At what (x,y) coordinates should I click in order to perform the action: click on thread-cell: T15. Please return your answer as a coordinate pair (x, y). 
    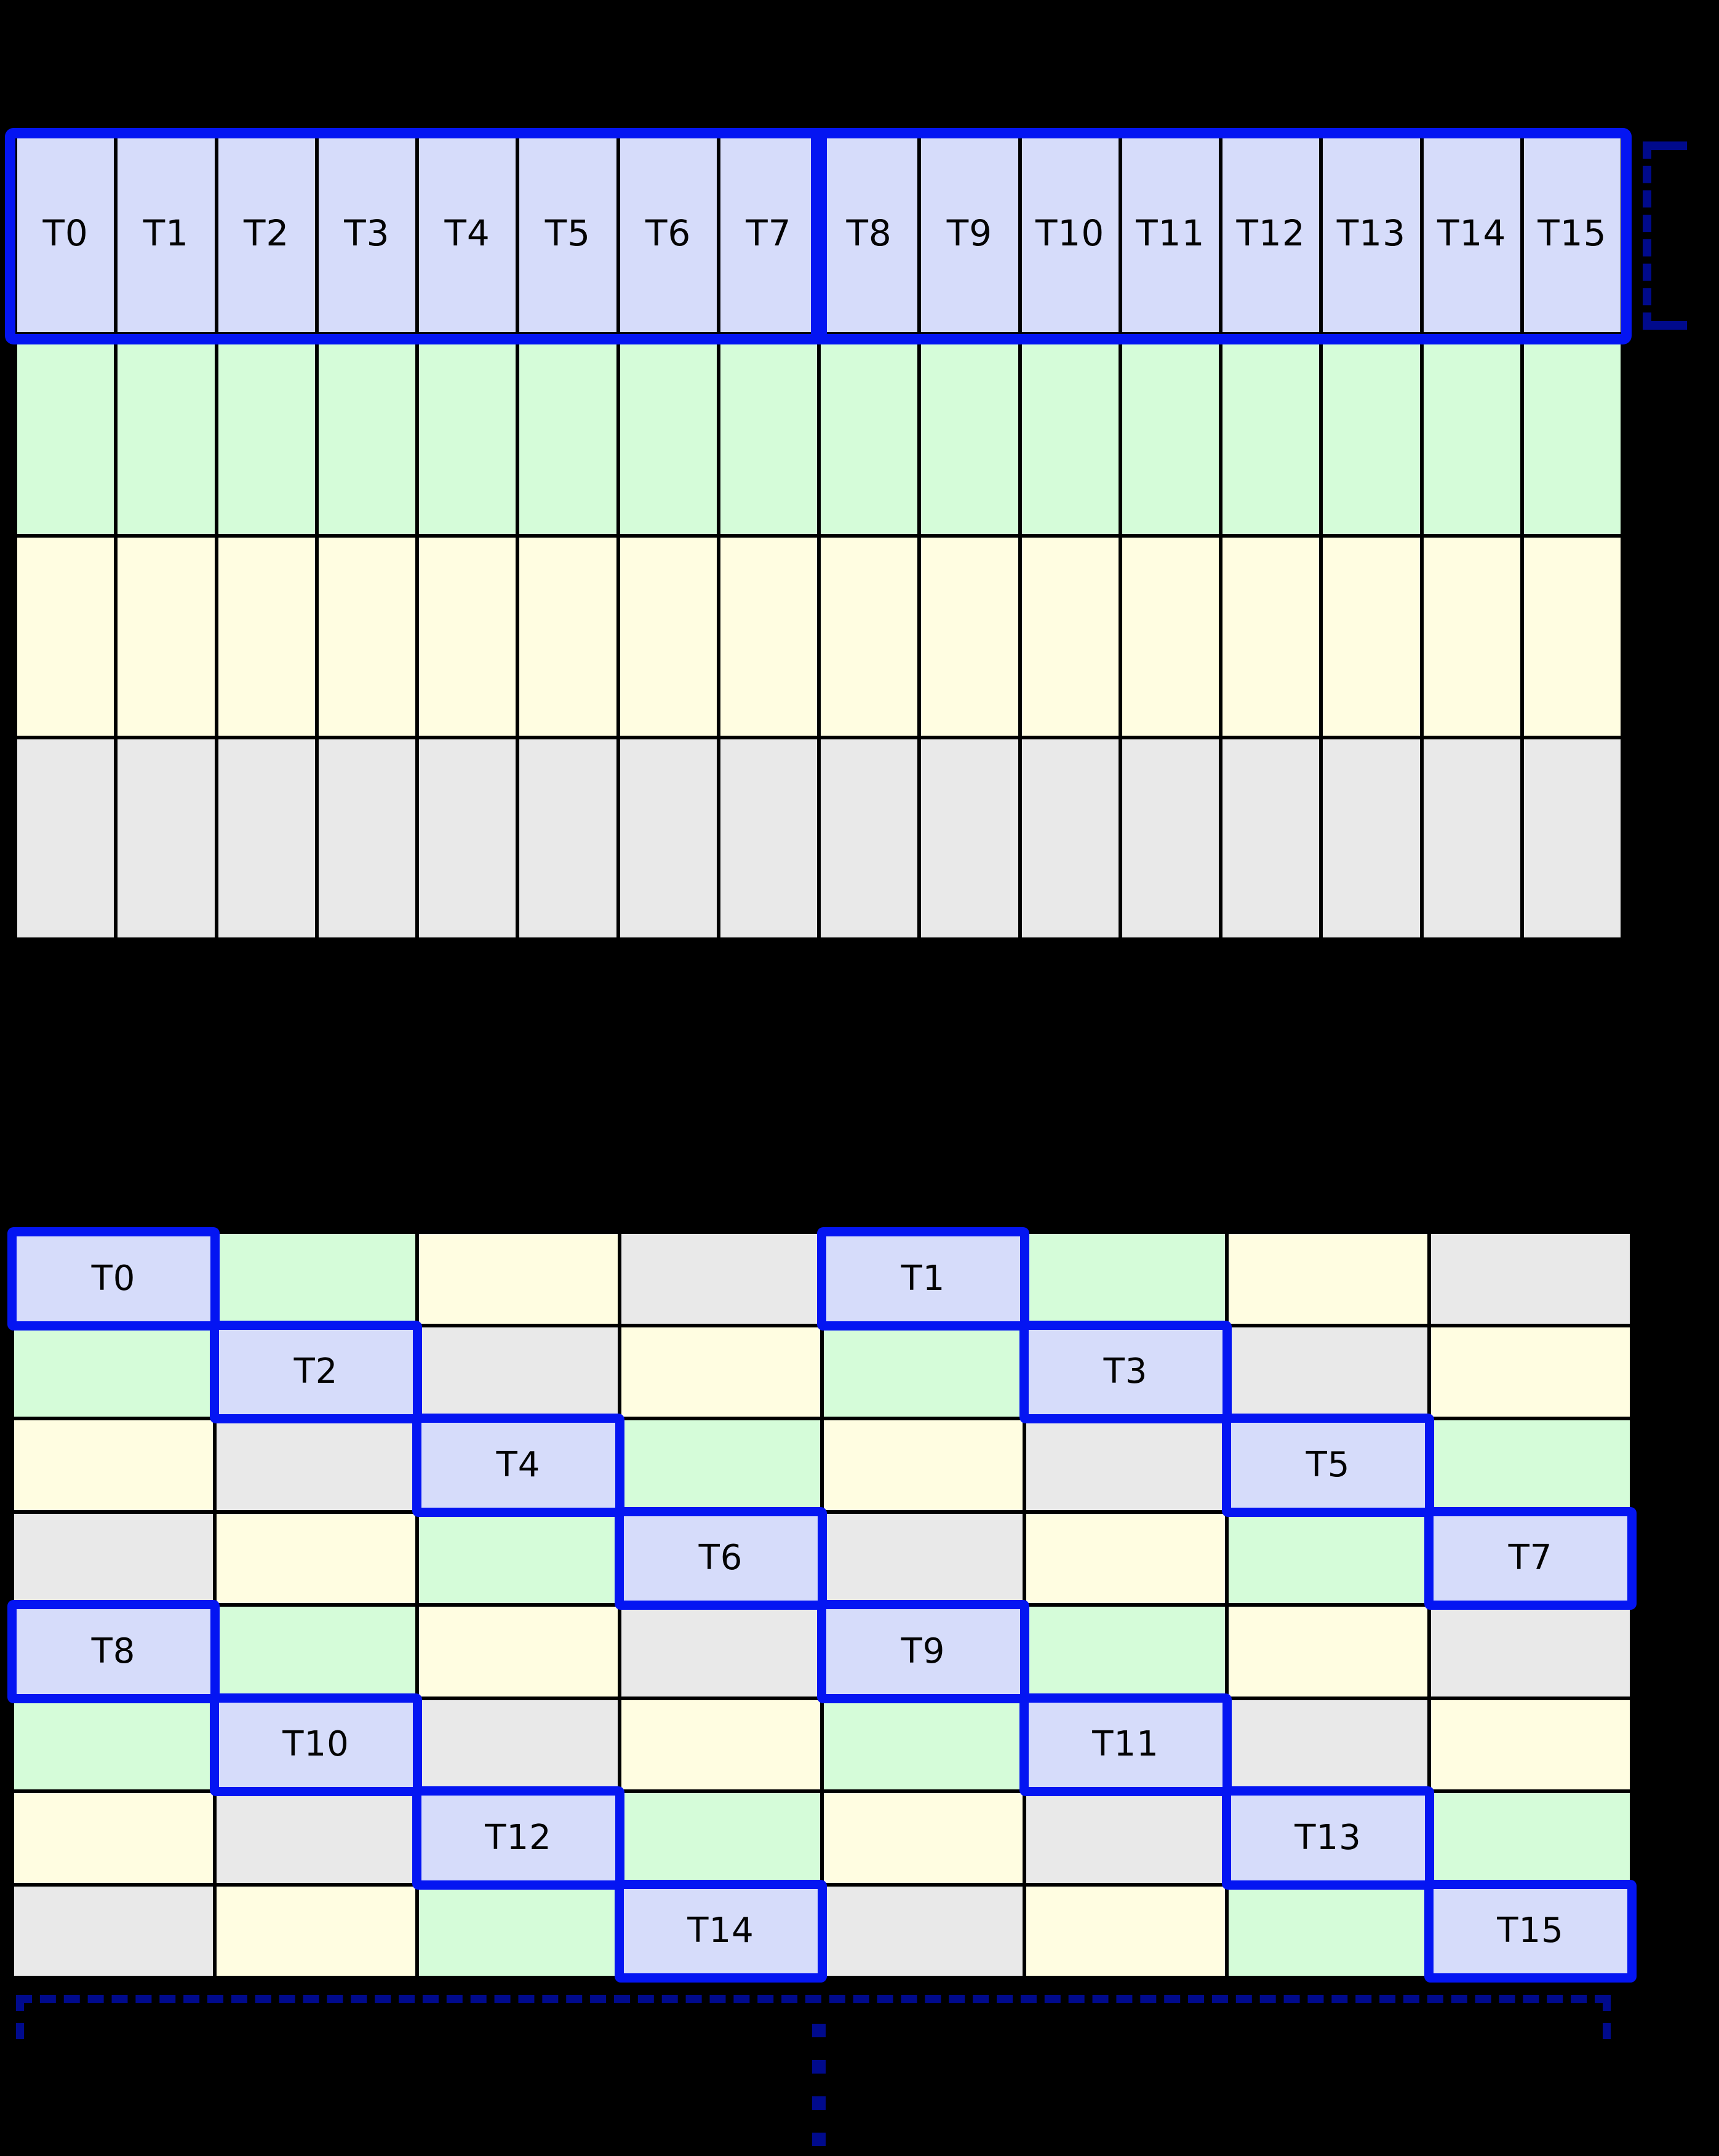
    Looking at the image, I should click on (1572, 233).